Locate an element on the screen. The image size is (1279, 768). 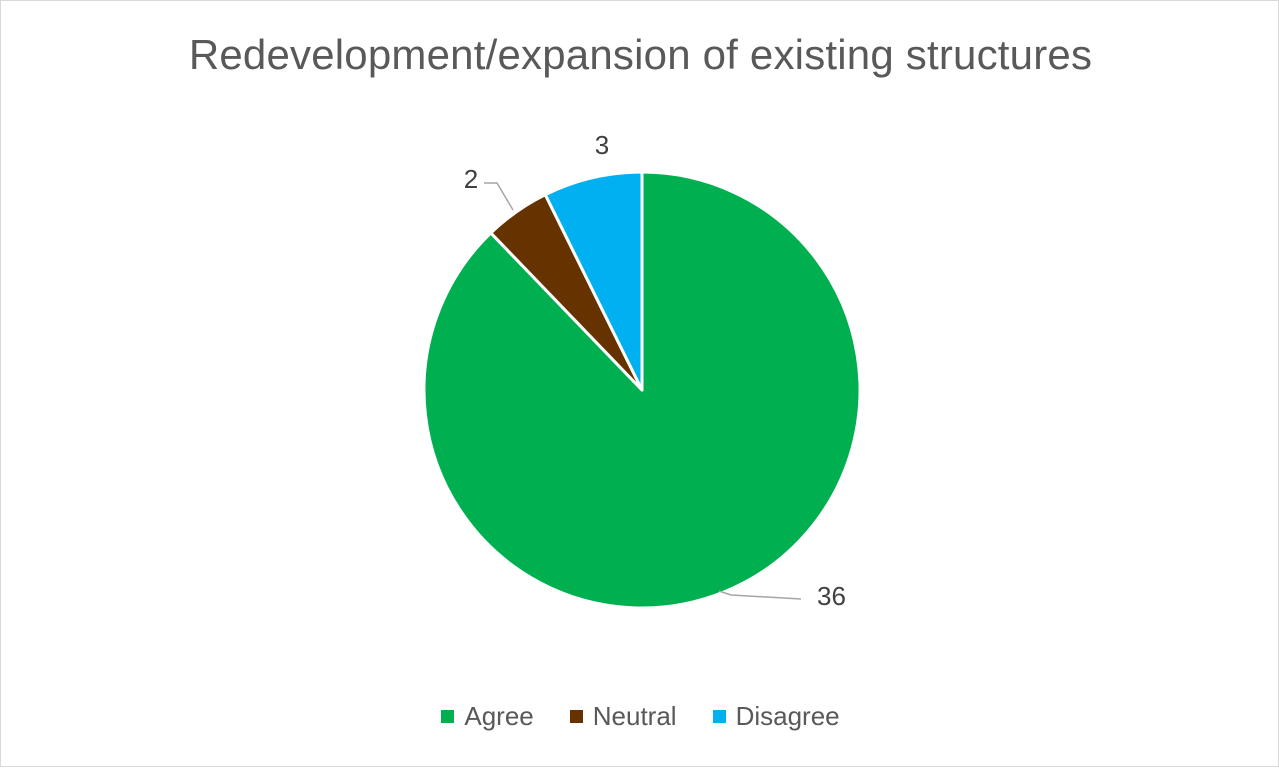
data-label-disagree: 3 is located at coordinates (602, 145).